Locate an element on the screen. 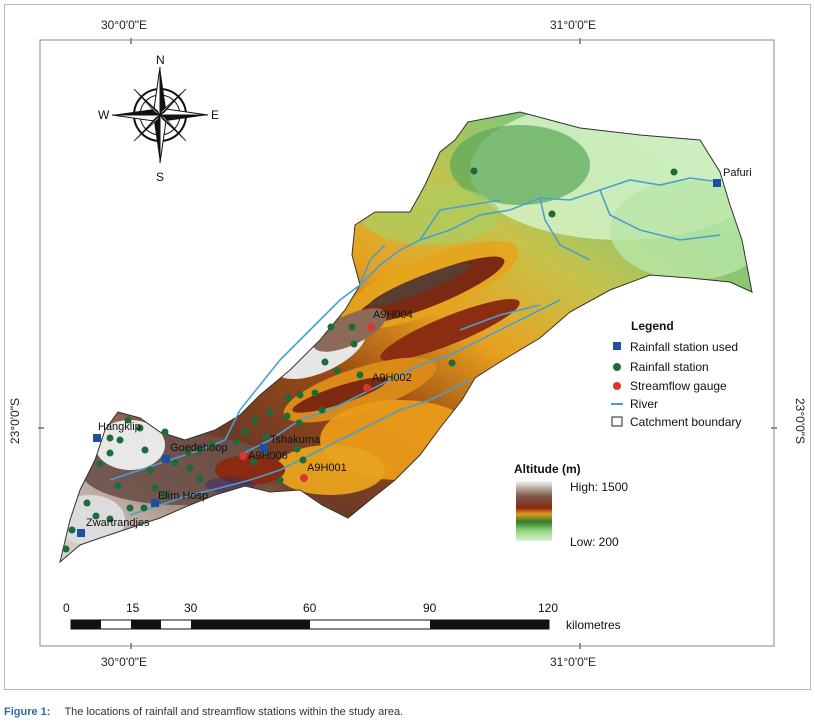 Image resolution: width=815 pixels, height=725 pixels. figure-label: Figure 1: is located at coordinates (27, 712).